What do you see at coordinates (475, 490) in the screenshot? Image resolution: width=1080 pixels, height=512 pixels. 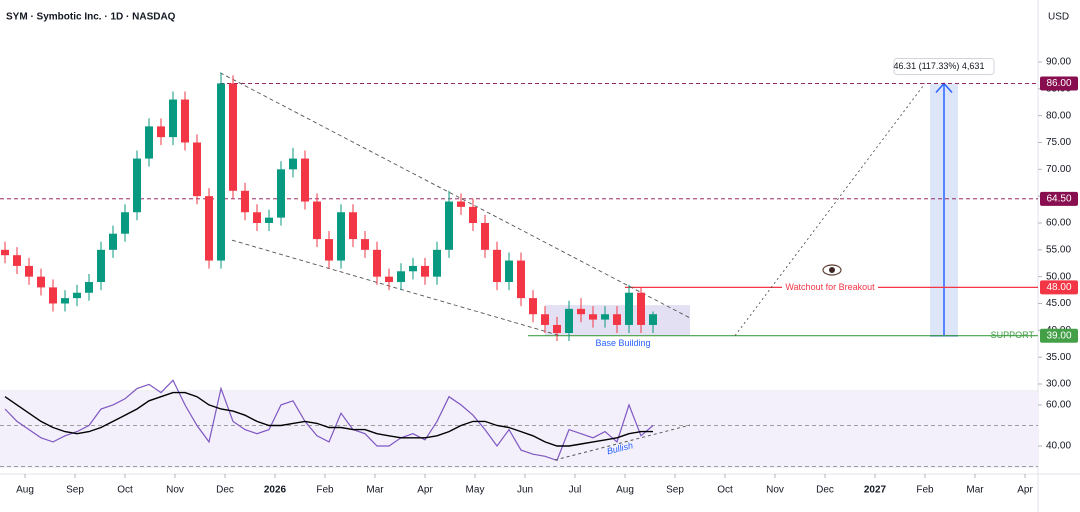 I see `x-tick-label: May` at bounding box center [475, 490].